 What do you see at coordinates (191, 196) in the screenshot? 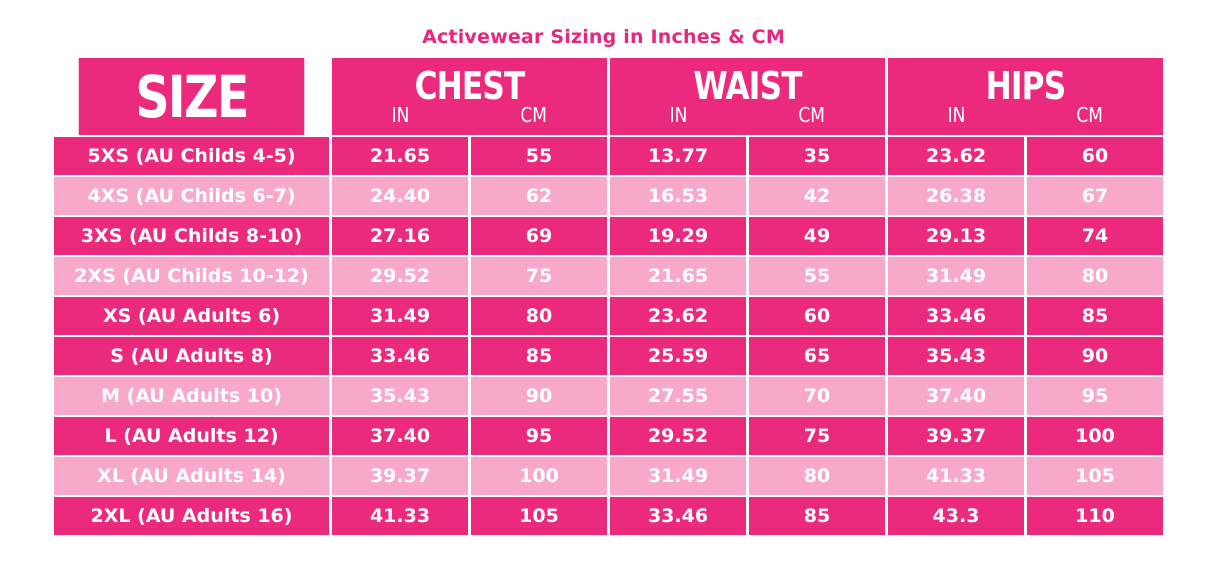
I see `size-cell: 4XS (AU Childs 6-7)` at bounding box center [191, 196].